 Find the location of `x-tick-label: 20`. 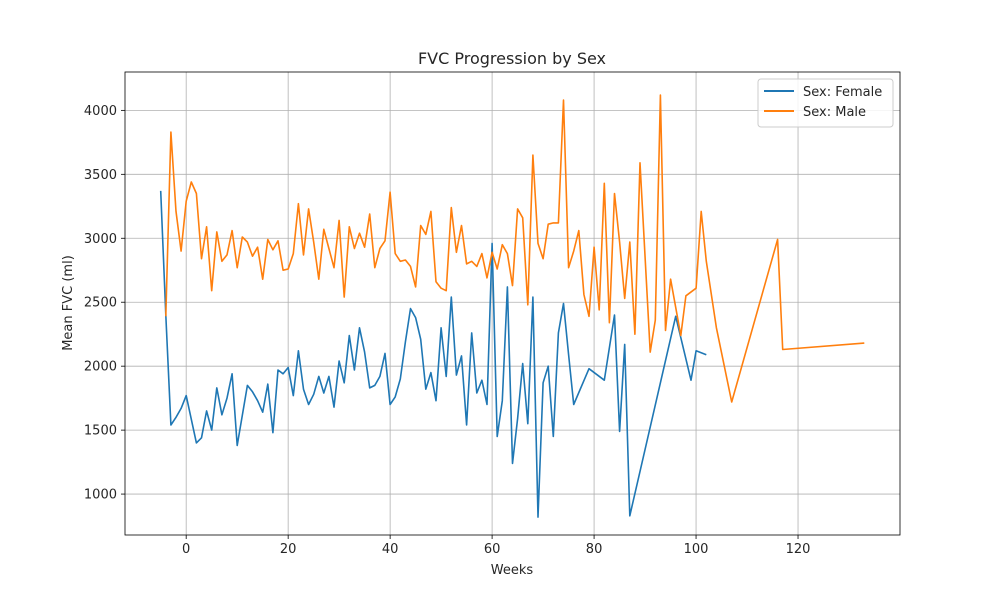

x-tick-label: 20 is located at coordinates (288, 549).